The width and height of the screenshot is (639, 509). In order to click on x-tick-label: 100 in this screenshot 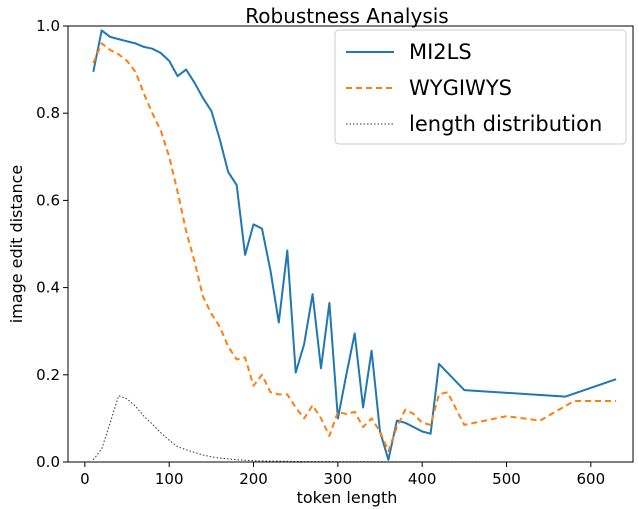, I will do `click(169, 479)`.